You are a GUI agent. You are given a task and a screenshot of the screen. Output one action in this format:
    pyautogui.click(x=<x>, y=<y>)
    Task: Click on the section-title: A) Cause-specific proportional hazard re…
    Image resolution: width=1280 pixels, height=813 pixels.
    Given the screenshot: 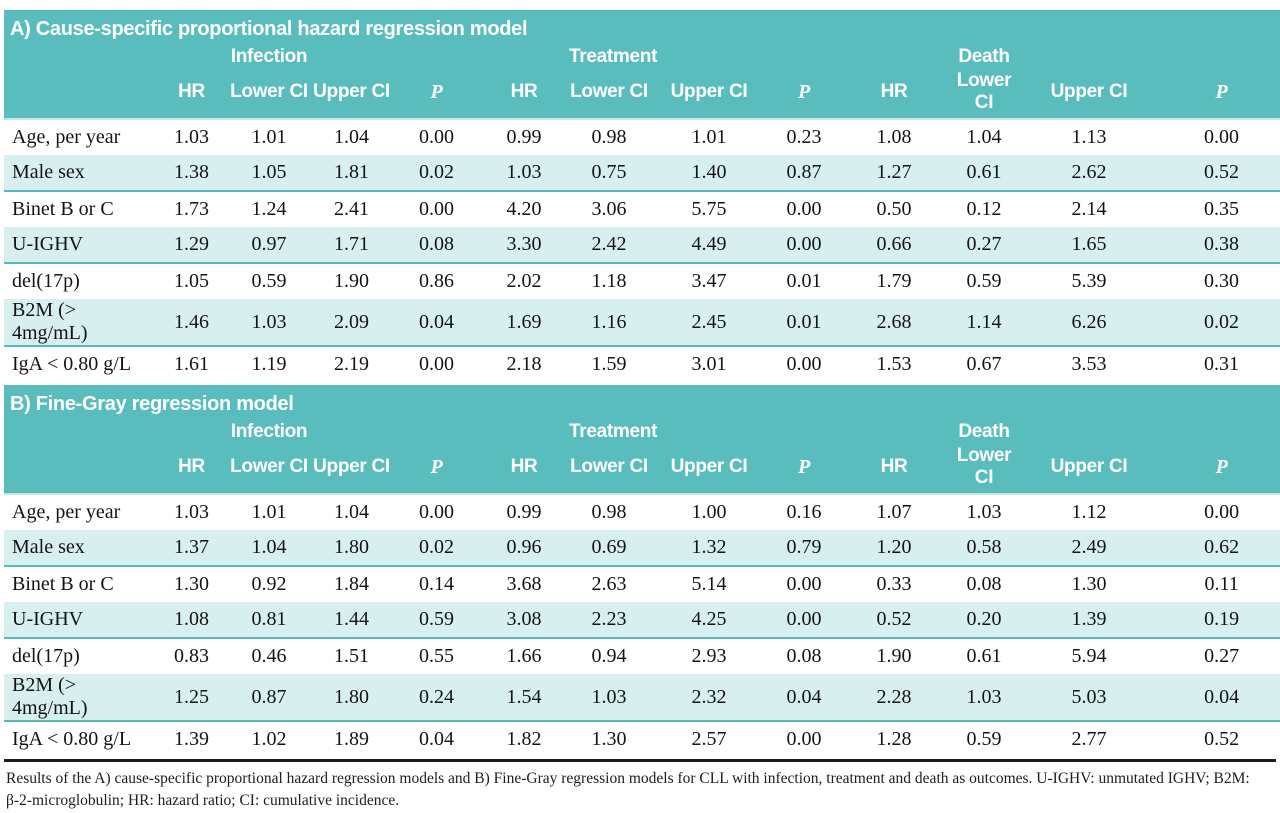 What is the action you would take?
    pyautogui.click(x=642, y=27)
    